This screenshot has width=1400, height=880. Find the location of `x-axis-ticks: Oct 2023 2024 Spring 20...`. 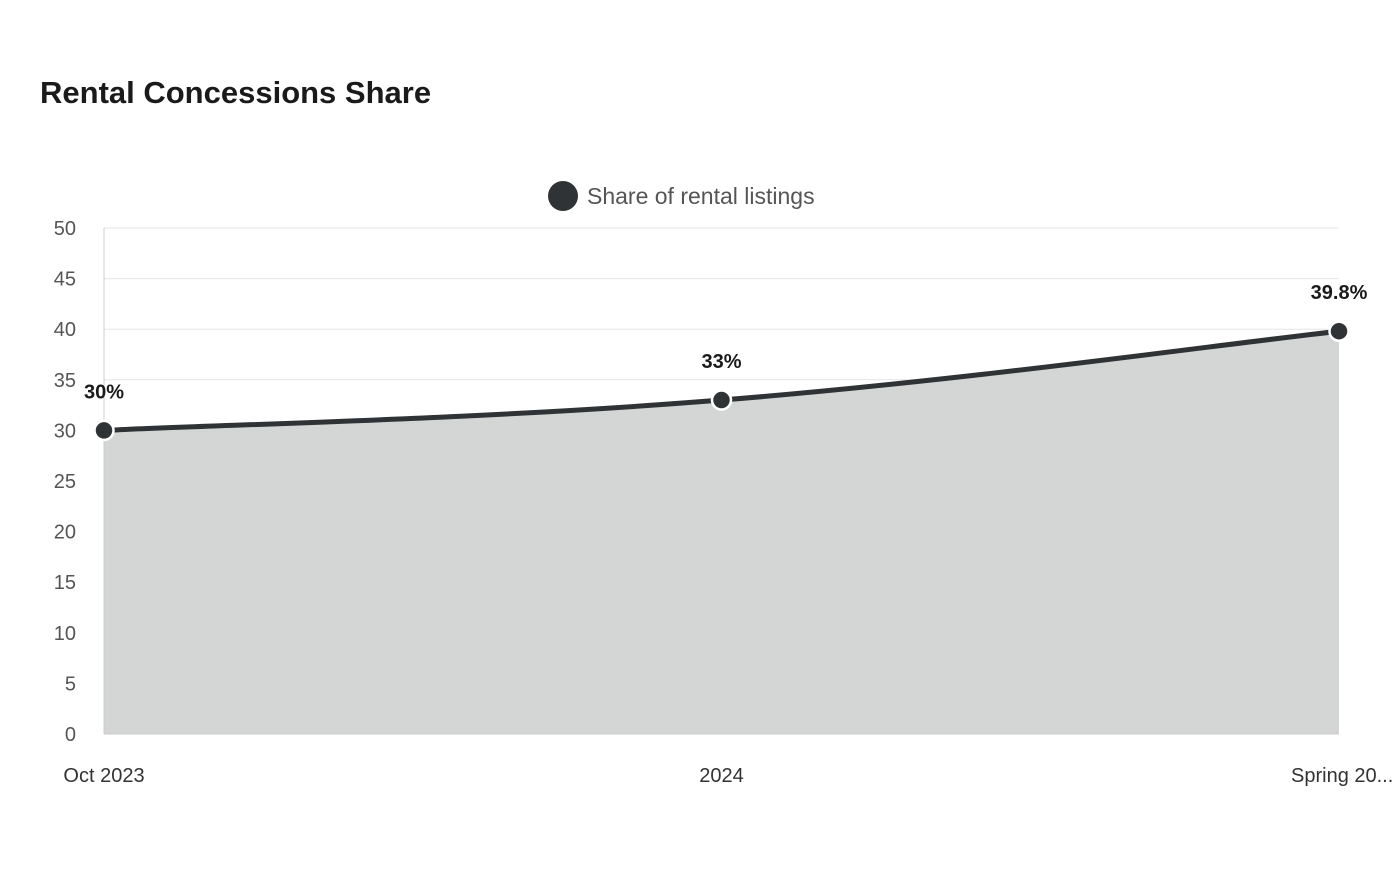

x-axis-ticks: Oct 2023 2024 Spring 20... is located at coordinates (728, 776).